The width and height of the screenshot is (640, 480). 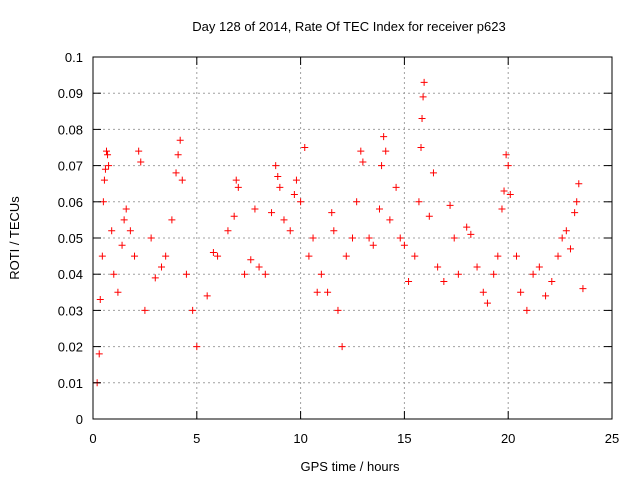 I want to click on y-tick-label: 0.03, so click(x=70, y=310).